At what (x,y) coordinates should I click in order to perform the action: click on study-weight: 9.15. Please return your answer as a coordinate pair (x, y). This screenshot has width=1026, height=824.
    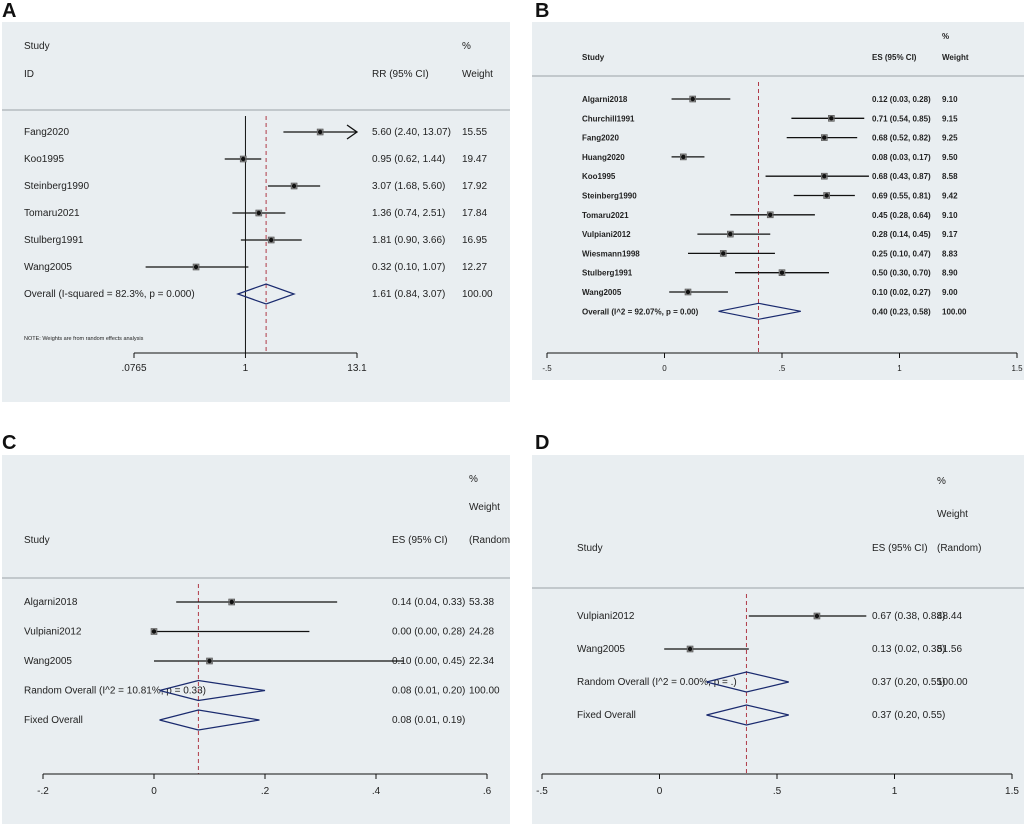
    Looking at the image, I should click on (950, 118).